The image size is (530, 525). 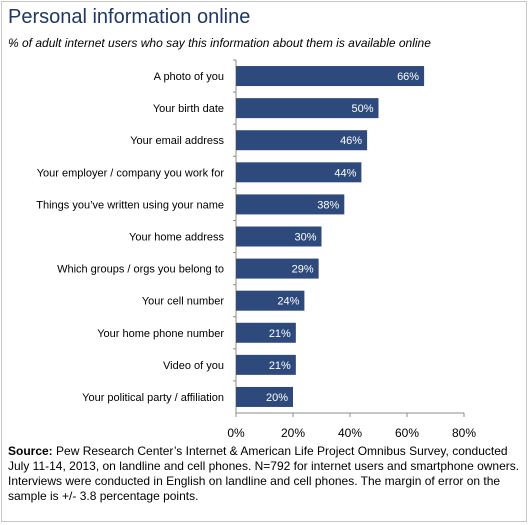 What do you see at coordinates (330, 76) in the screenshot?
I see `bar` at bounding box center [330, 76].